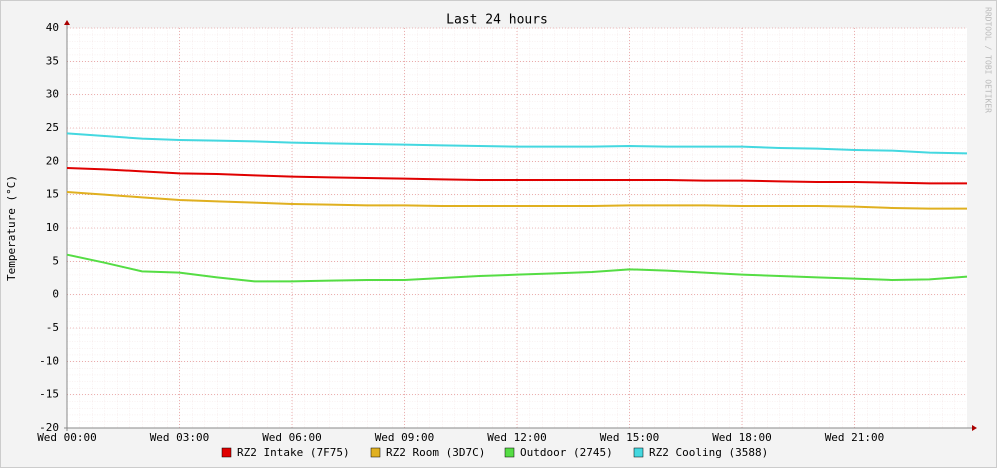 This screenshot has height=468, width=997. I want to click on y-tick-label: -10, so click(49, 360).